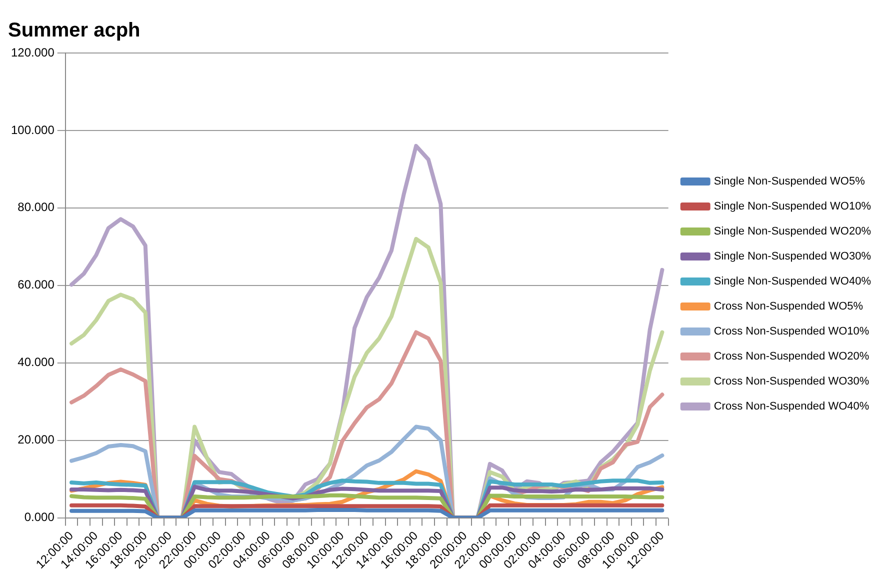 This screenshot has height=583, width=893. Describe the element at coordinates (792, 382) in the screenshot. I see `legend-label: Cross Non-Suspended WO30%` at that location.